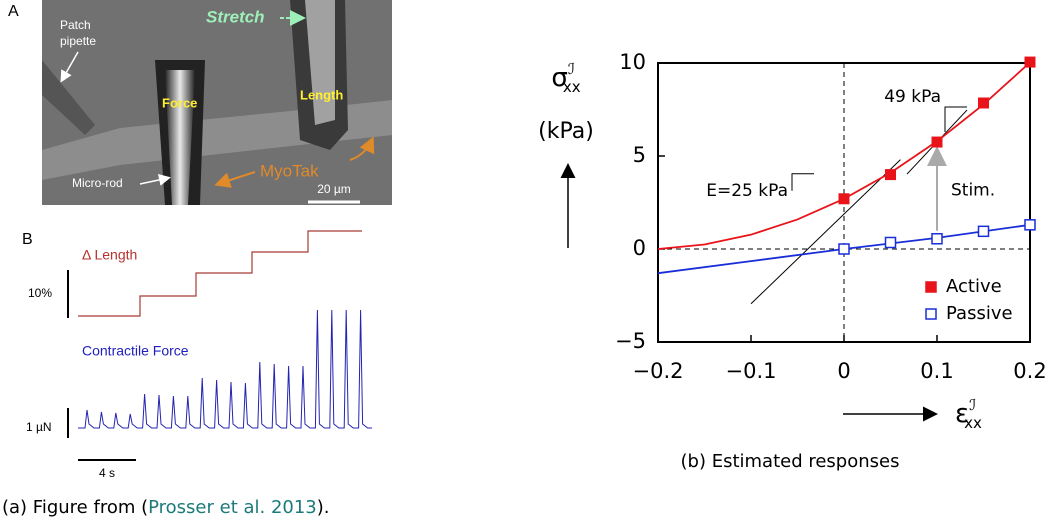 This screenshot has width=1050, height=521. I want to click on x-tick-label: −0.1, so click(751, 371).